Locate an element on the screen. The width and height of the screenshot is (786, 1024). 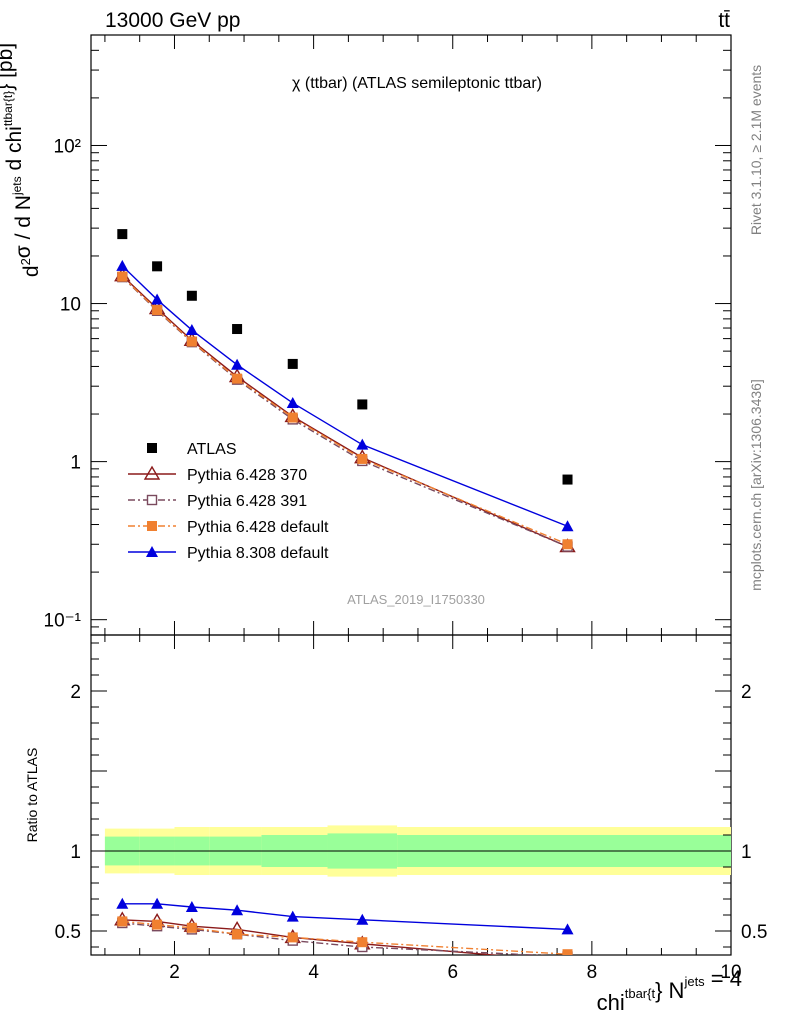
y-label-text: d2σ / d Njets d chittbar{t}} [pb] is located at coordinates (21, 160).